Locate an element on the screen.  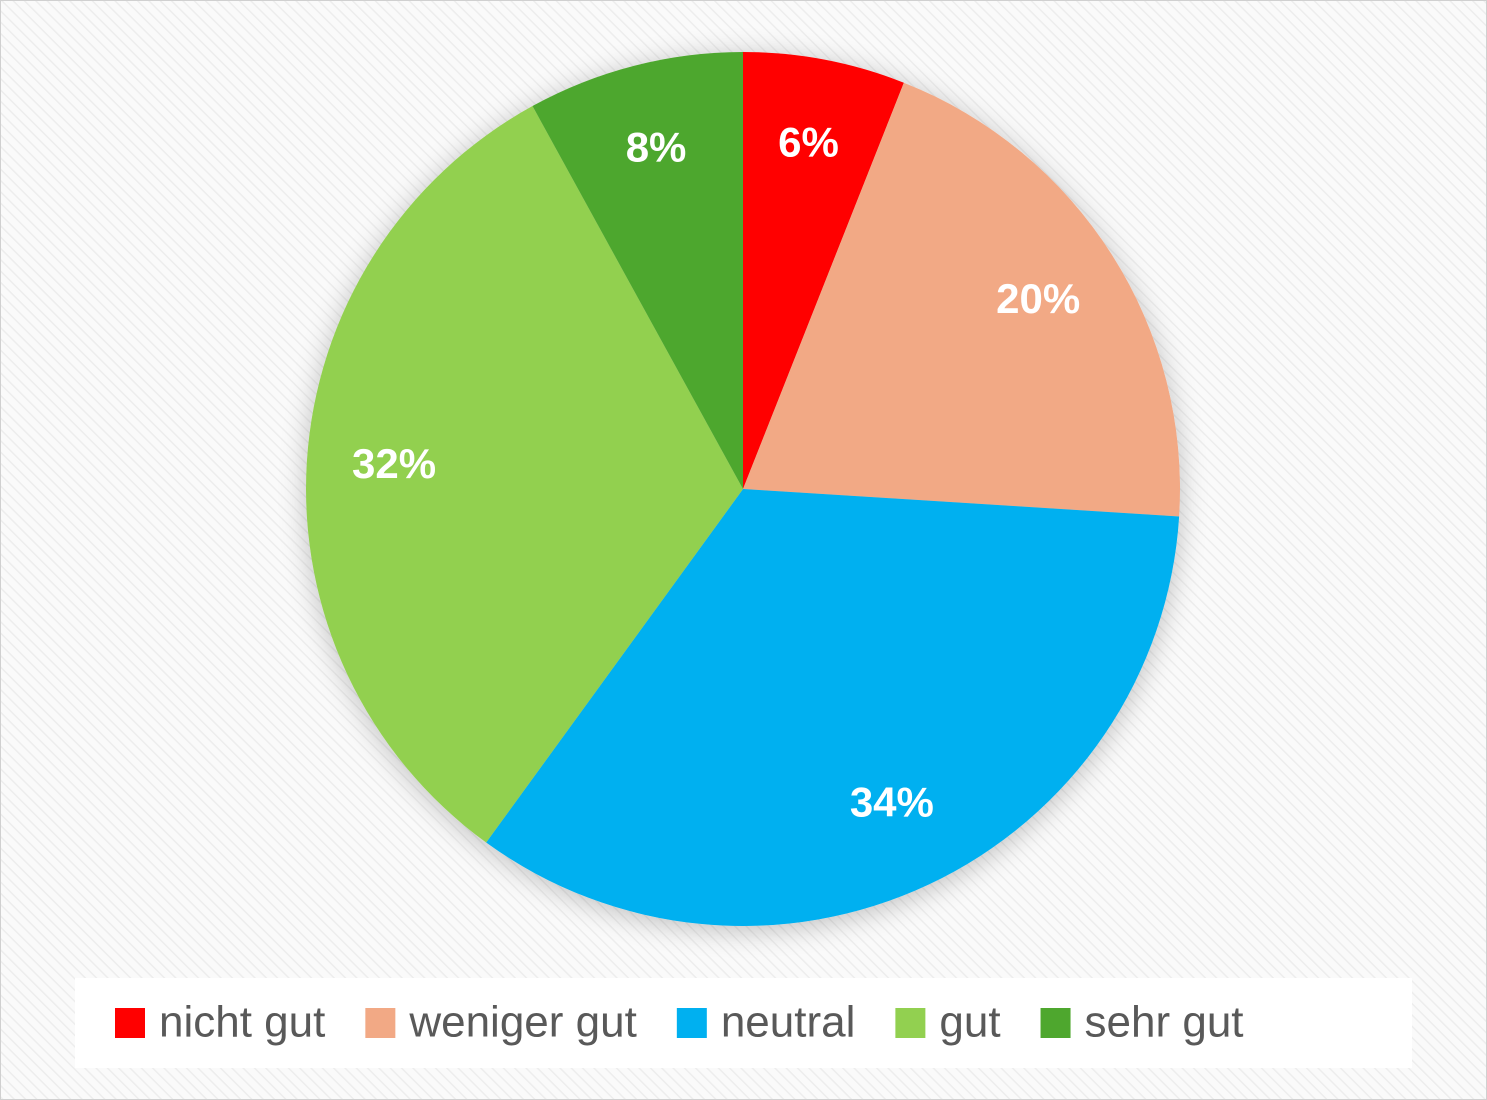
data-label: 34% is located at coordinates (892, 801).